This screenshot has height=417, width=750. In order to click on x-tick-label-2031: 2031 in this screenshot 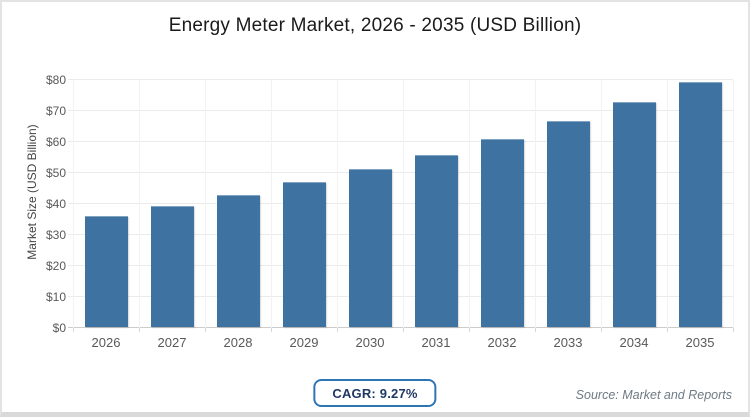, I will do `click(436, 342)`.